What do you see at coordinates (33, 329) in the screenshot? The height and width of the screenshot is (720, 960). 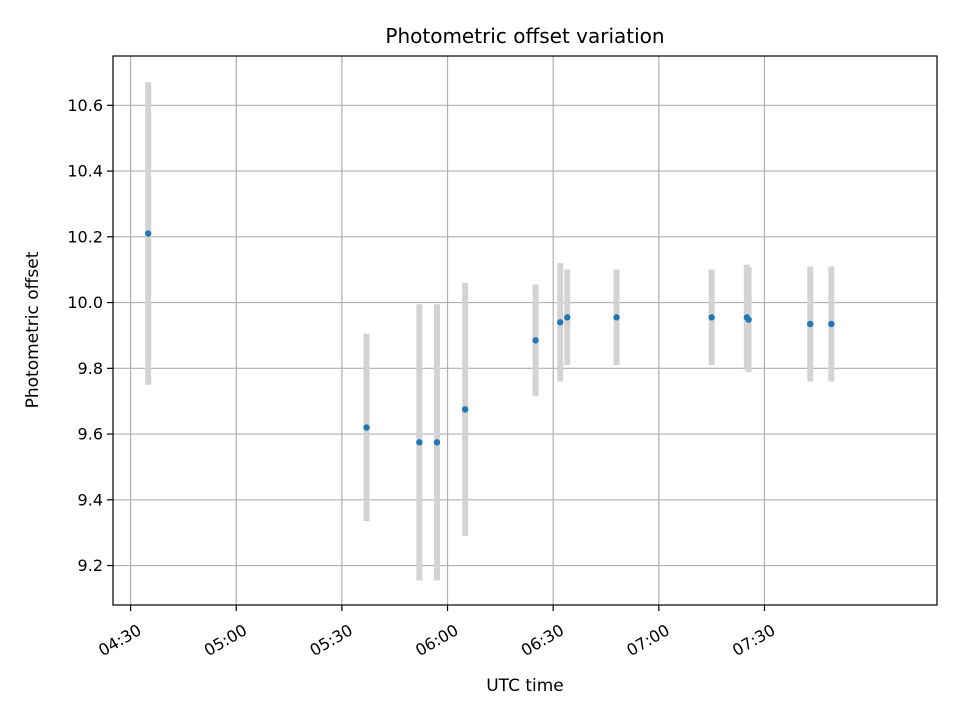 I see `y-axis-label: Photometric offset` at bounding box center [33, 329].